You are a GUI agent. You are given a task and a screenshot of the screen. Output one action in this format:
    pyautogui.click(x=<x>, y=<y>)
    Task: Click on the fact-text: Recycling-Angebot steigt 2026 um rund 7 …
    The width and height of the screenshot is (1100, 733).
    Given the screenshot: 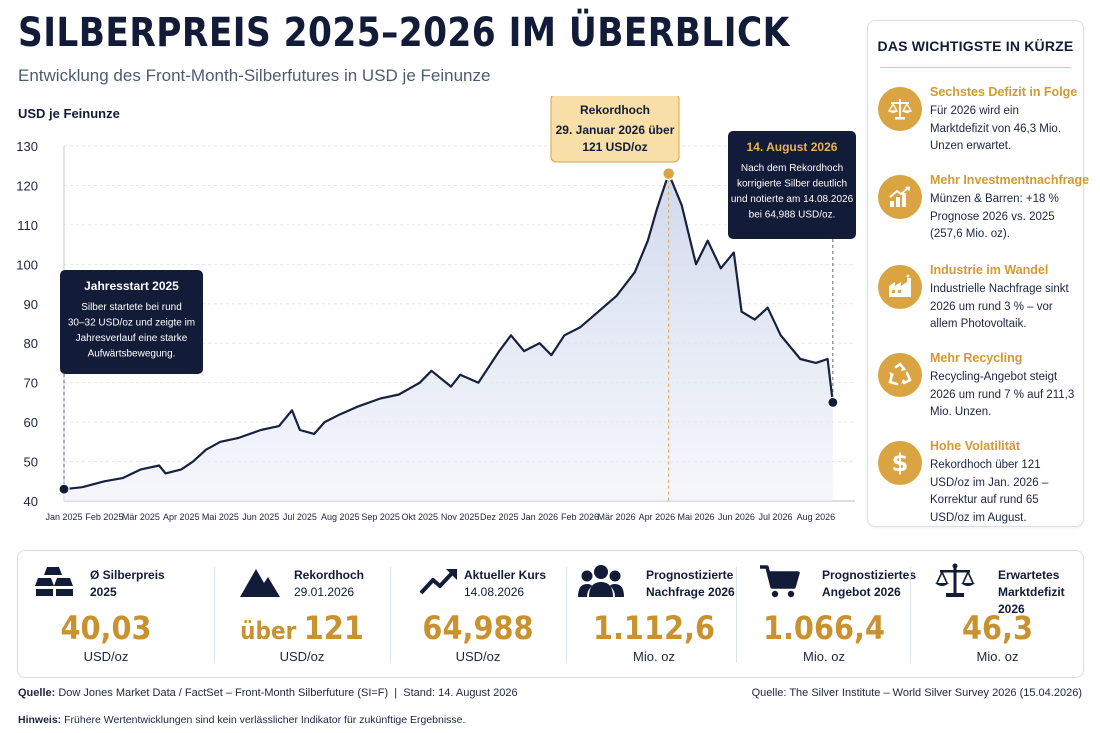 What is the action you would take?
    pyautogui.click(x=1002, y=394)
    